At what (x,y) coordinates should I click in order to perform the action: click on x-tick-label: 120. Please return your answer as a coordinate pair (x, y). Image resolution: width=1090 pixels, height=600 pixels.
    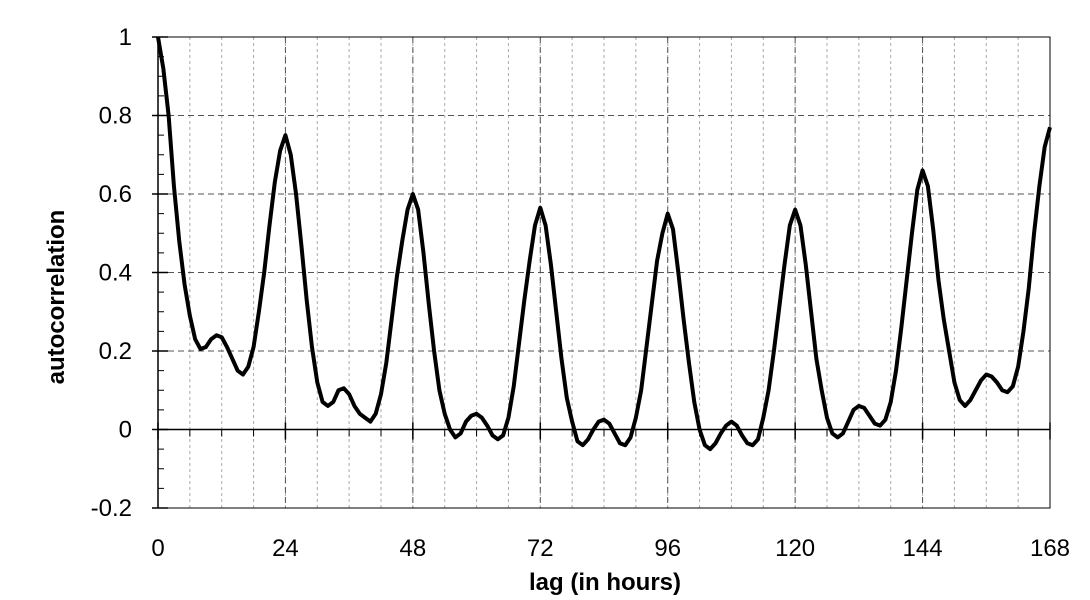
    Looking at the image, I should click on (795, 548).